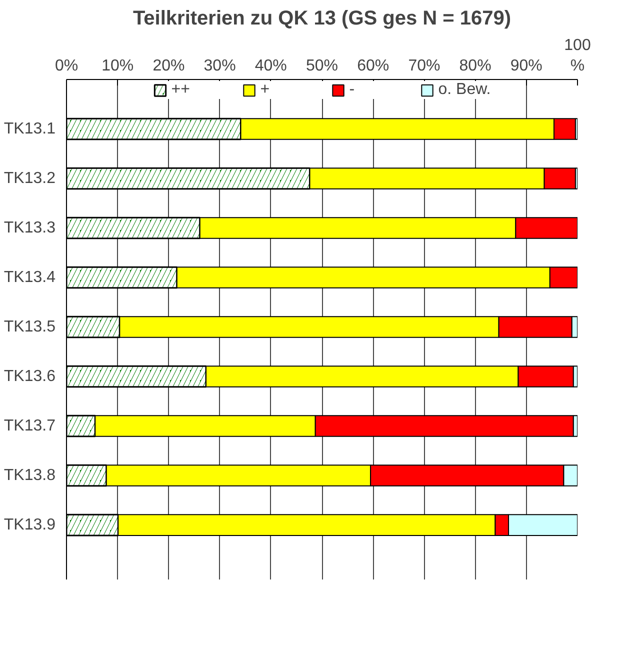  What do you see at coordinates (526, 66) in the screenshot?
I see `x-tick-label: 90%` at bounding box center [526, 66].